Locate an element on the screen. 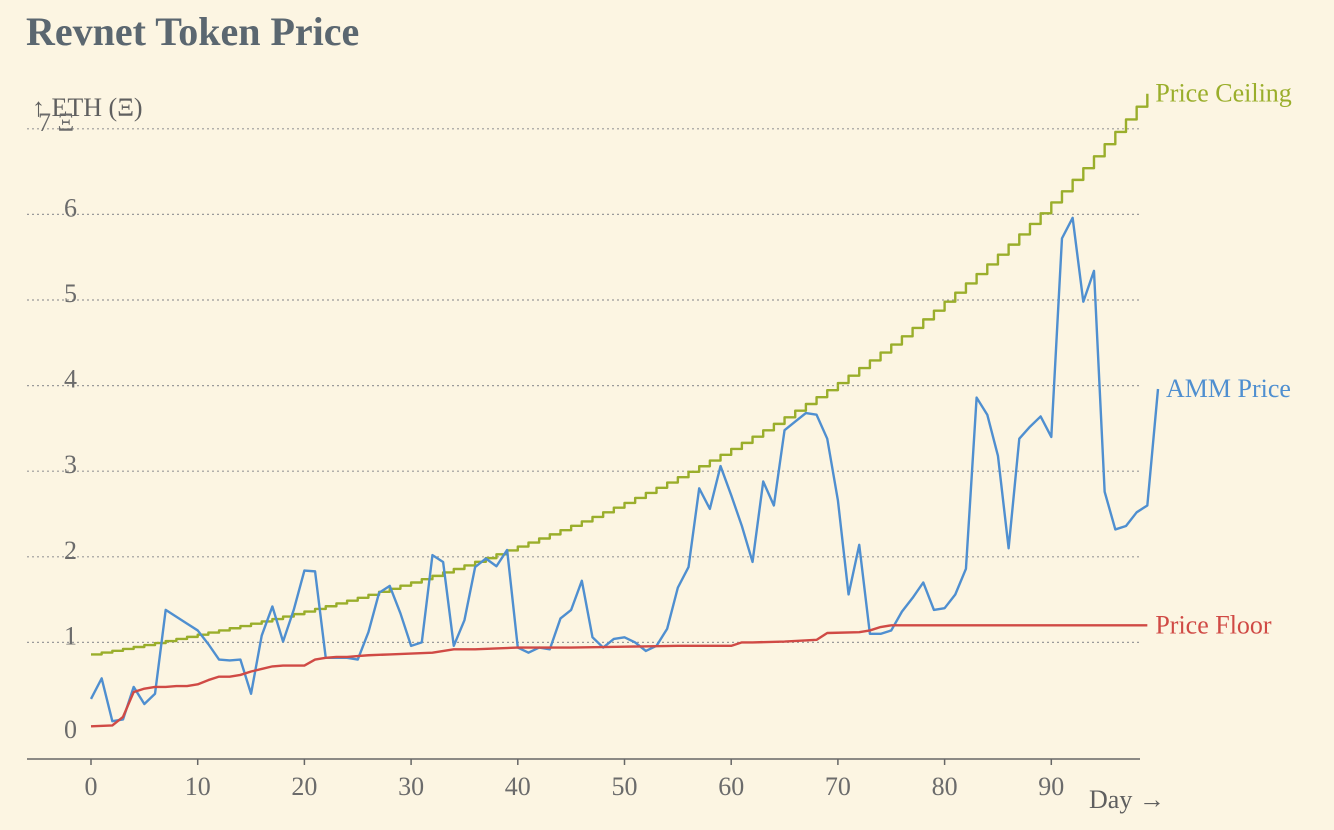  chart-title: Revnet Token Price is located at coordinates (193, 31).